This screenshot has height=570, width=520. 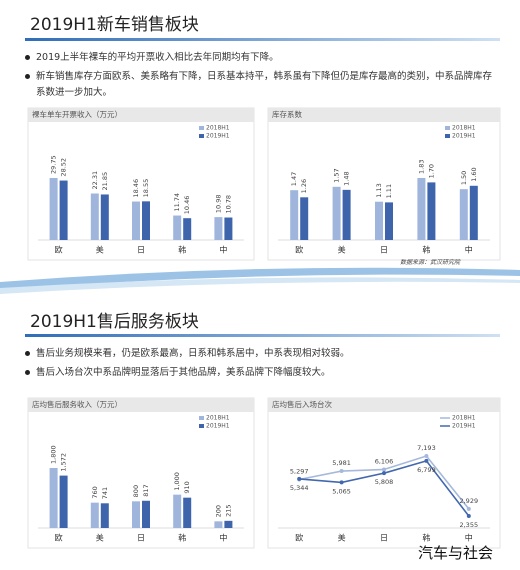 What do you see at coordinates (299, 472) in the screenshot?
I see `value-label: 5,297` at bounding box center [299, 472].